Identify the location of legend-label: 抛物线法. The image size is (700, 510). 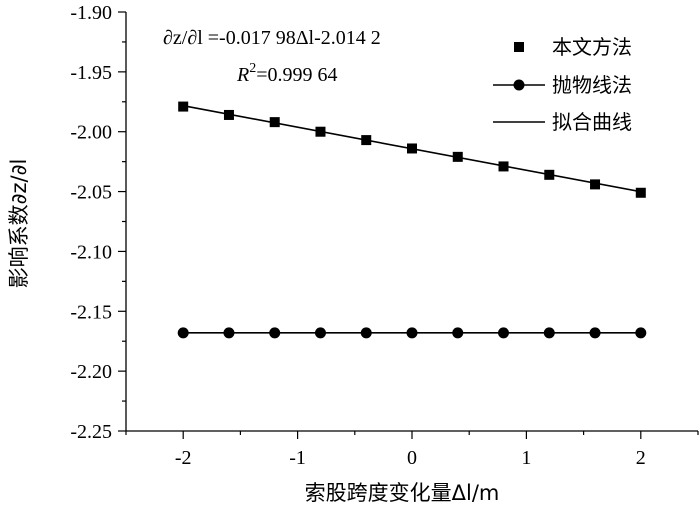
(592, 85).